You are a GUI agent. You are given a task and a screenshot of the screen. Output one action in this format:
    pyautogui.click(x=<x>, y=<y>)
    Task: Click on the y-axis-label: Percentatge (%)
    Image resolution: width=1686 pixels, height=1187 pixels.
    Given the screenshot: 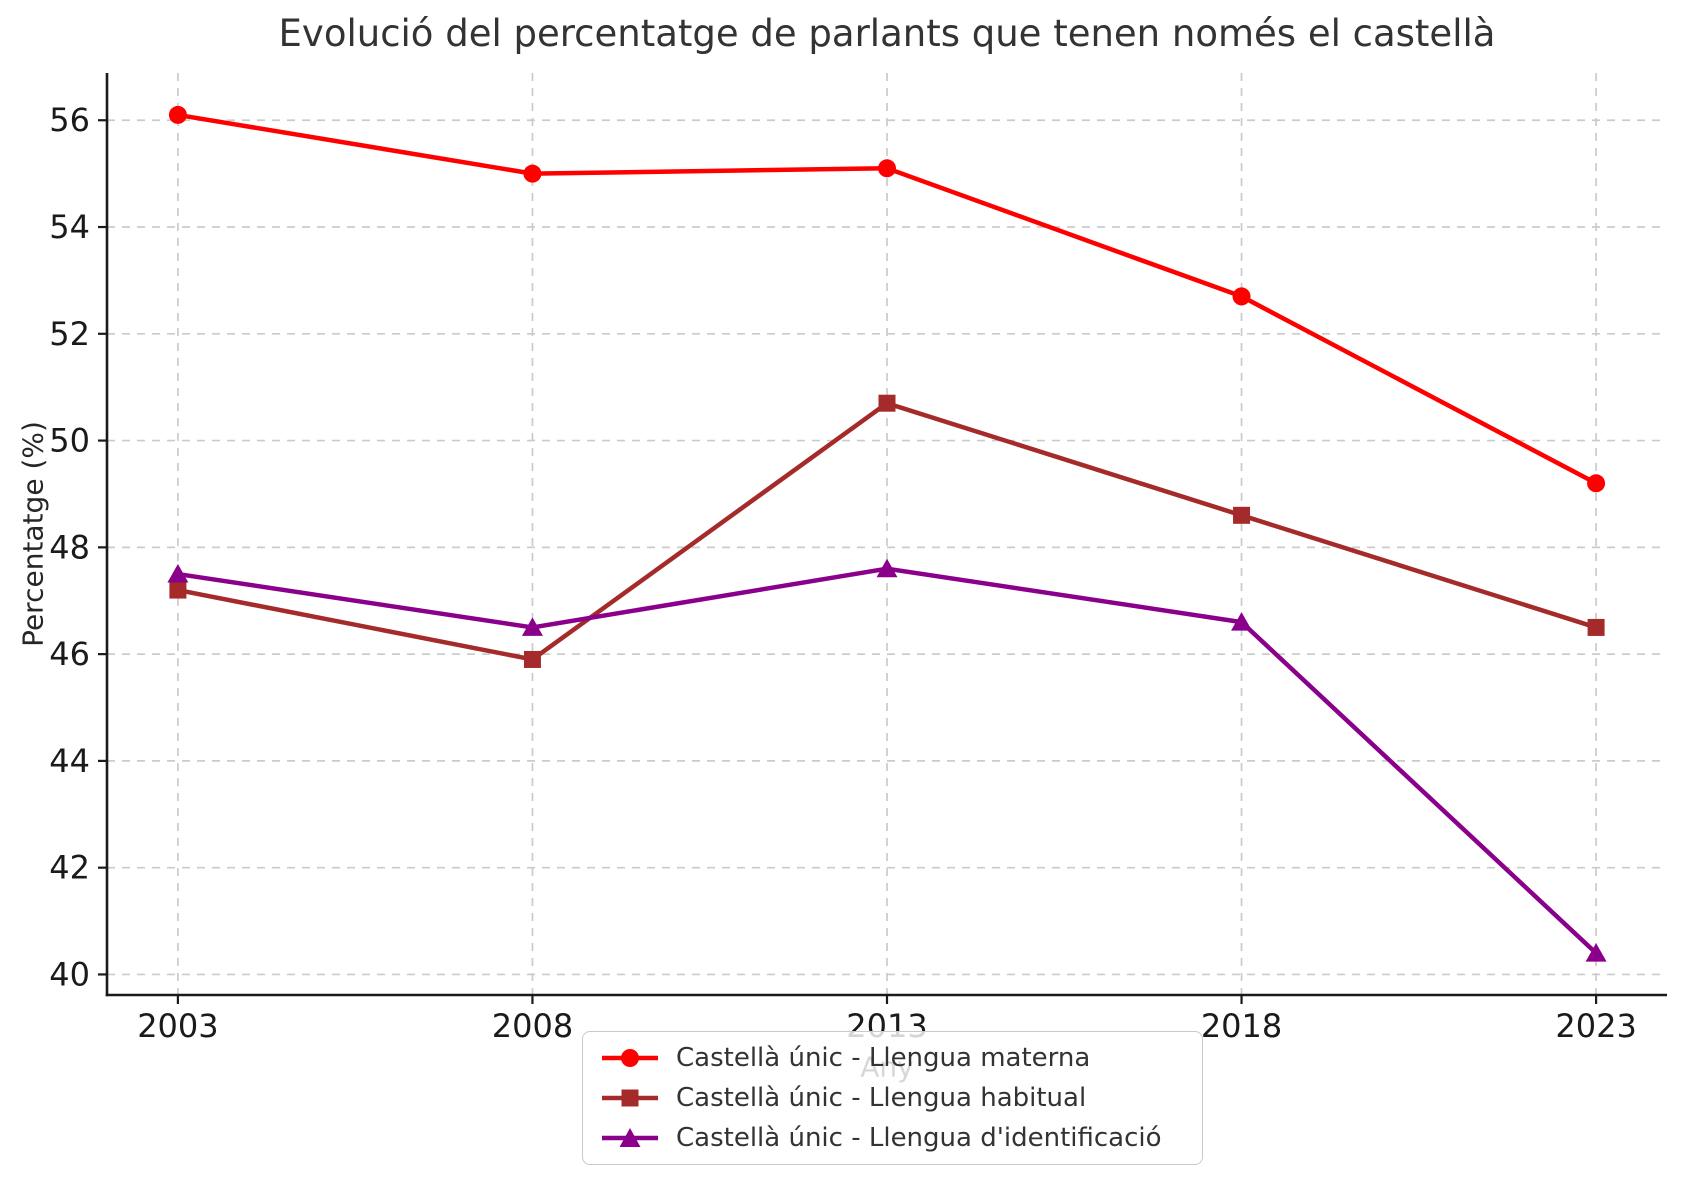 What is the action you would take?
    pyautogui.click(x=33, y=534)
    